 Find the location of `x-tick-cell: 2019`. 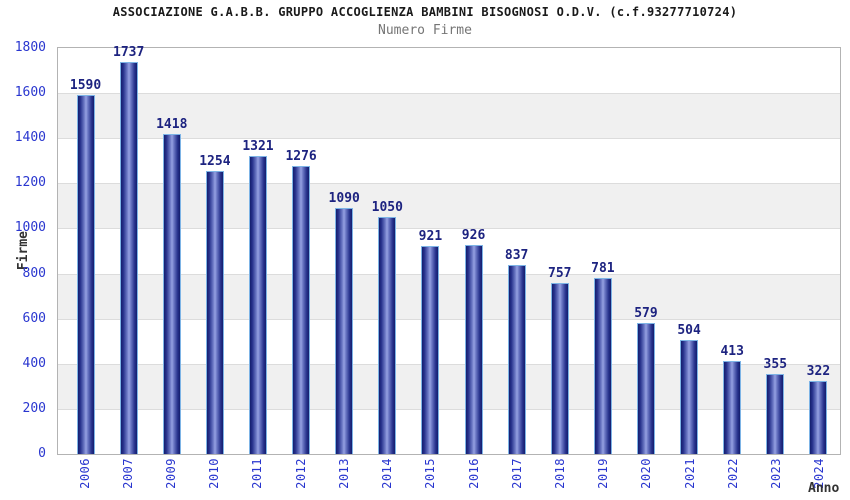

x-tick-cell: 2019 is located at coordinates (603, 478).